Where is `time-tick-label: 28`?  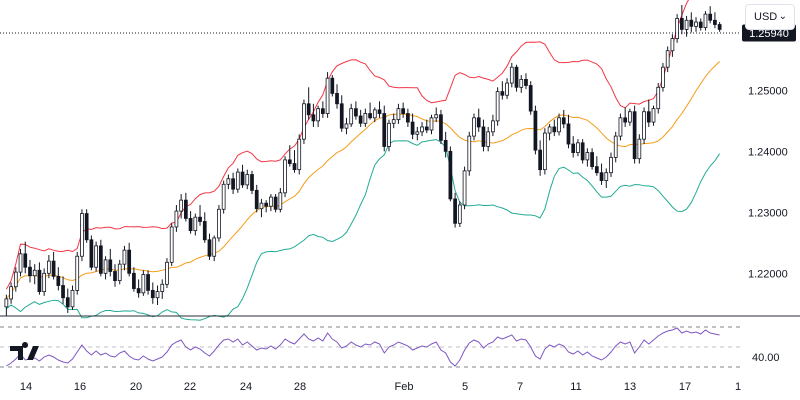
time-tick-label: 28 is located at coordinates (300, 387).